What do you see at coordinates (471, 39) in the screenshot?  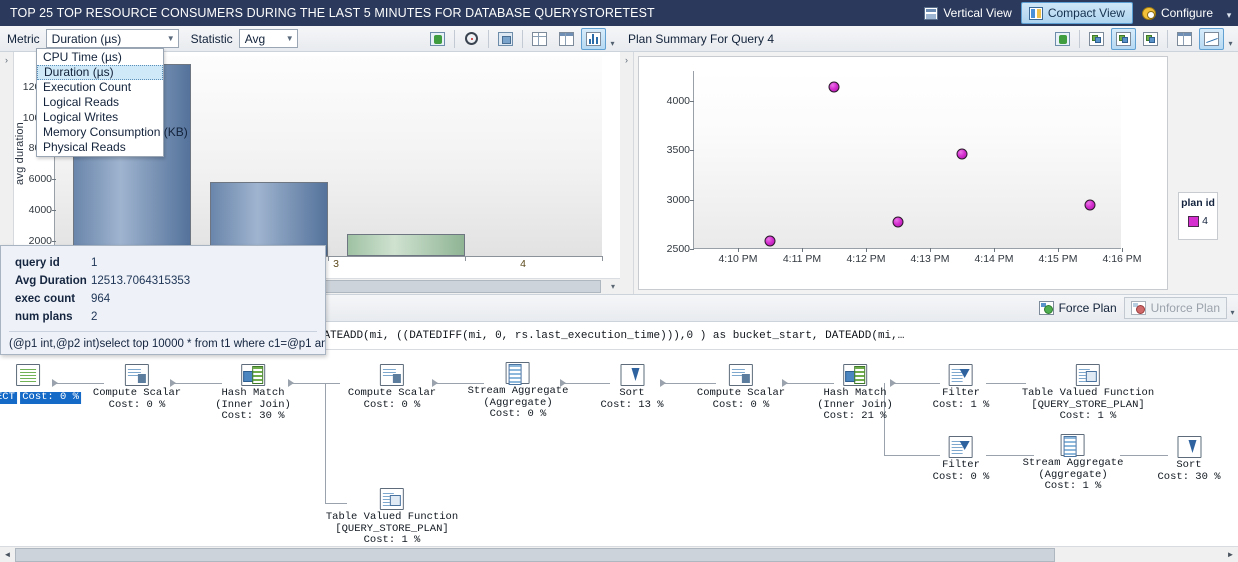 I see `track-query-button` at bounding box center [471, 39].